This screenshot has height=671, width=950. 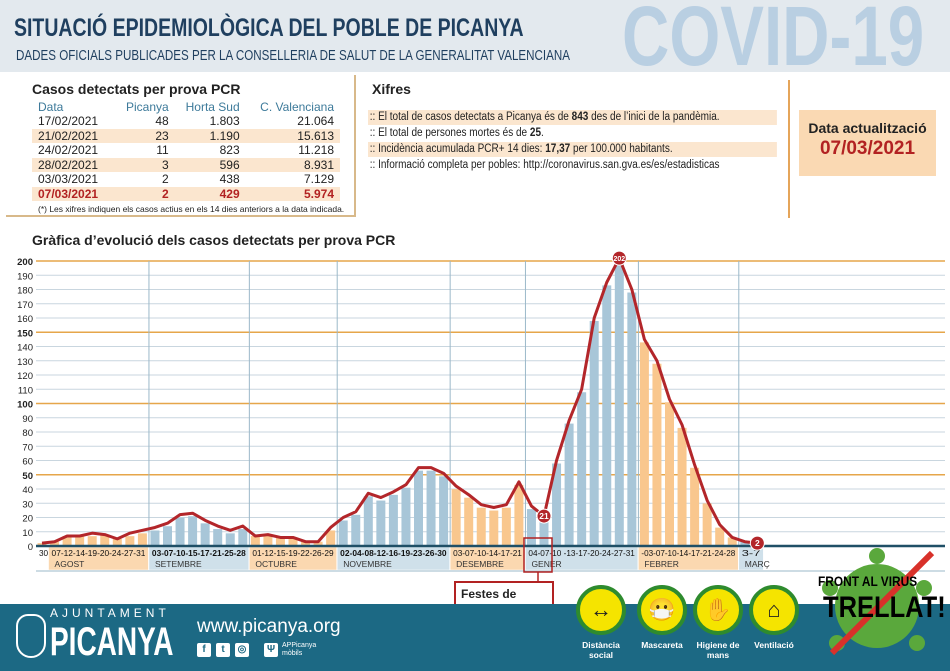 I want to click on table-cell: 2, so click(x=165, y=179).